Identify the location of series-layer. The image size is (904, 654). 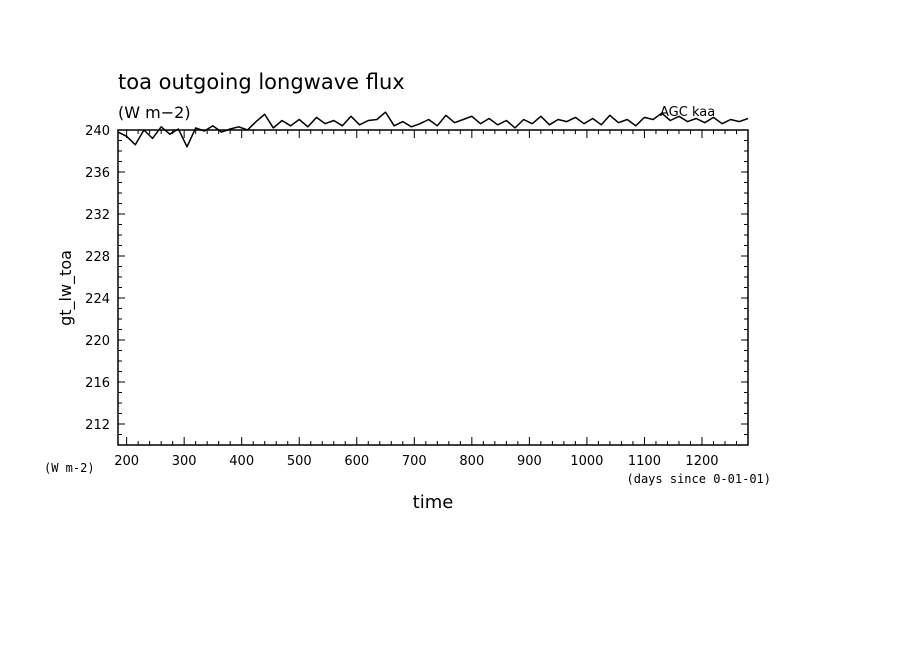
(433, 129).